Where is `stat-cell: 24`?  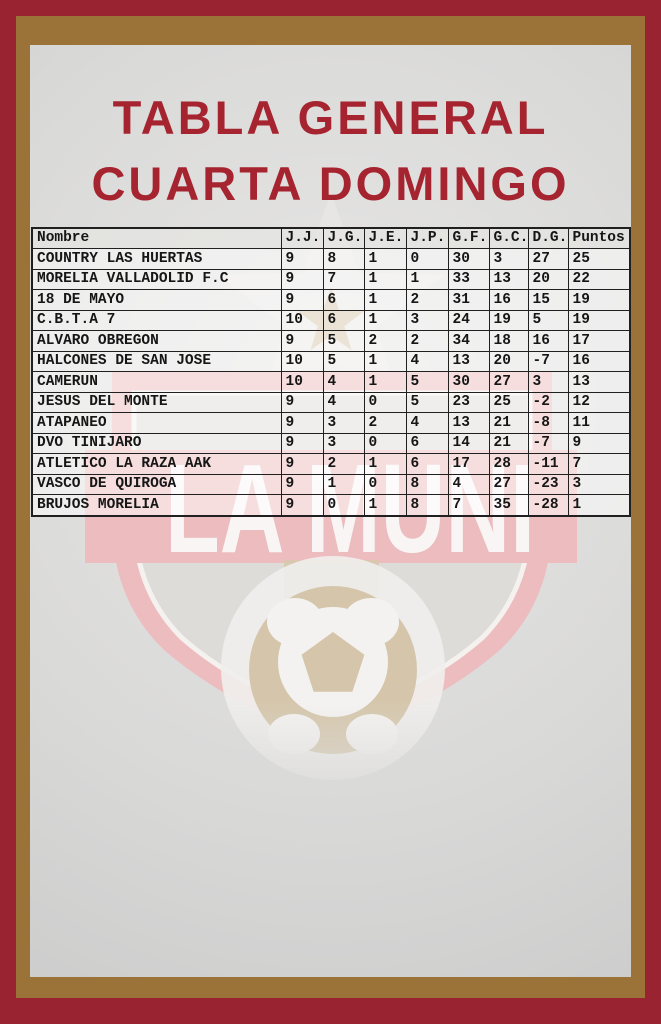 stat-cell: 24 is located at coordinates (468, 320).